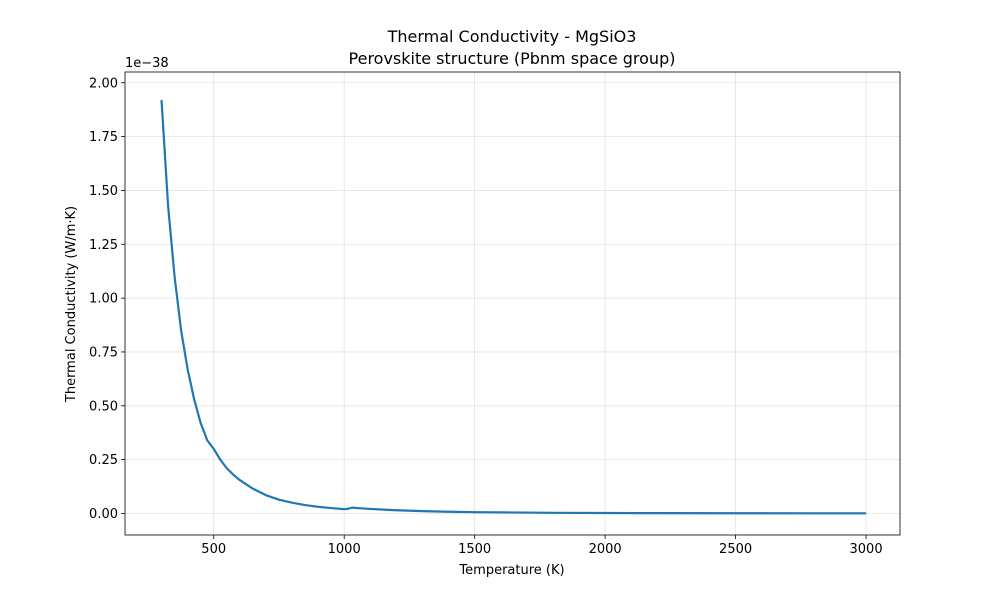  I want to click on x-tick-label: 3000, so click(866, 549).